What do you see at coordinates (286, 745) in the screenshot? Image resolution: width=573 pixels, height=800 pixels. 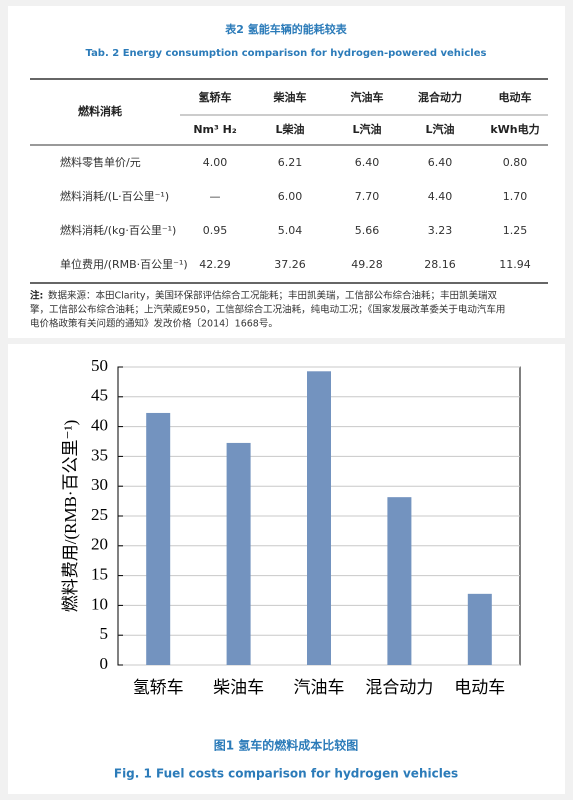 I see `figure-caption: 图1 氢车的燃料成本比较图` at bounding box center [286, 745].